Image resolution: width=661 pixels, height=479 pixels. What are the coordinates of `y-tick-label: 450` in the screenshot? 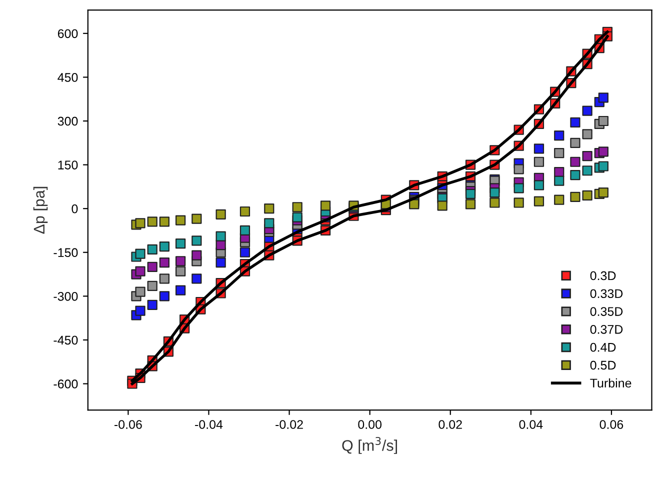 It's located at (68, 77).